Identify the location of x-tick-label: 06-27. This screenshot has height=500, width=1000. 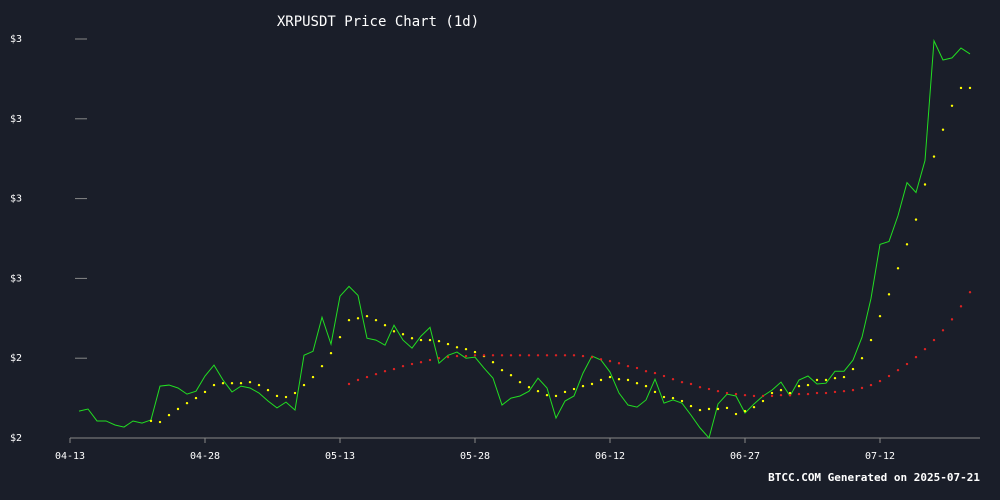
(745, 456).